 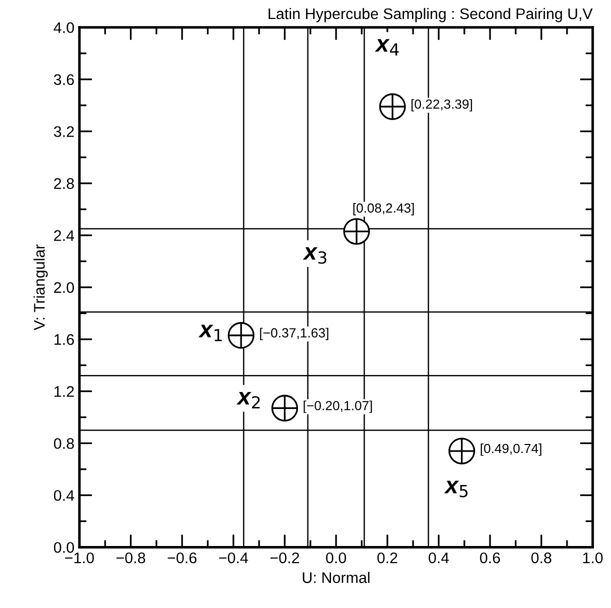 I want to click on x-axis-title: U: Normal, so click(x=336, y=578).